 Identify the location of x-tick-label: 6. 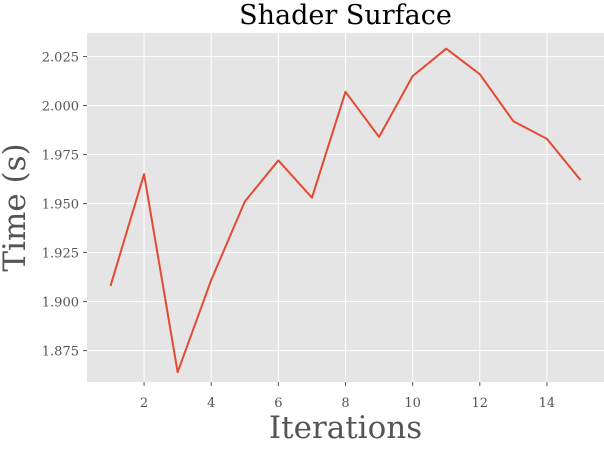
(278, 403).